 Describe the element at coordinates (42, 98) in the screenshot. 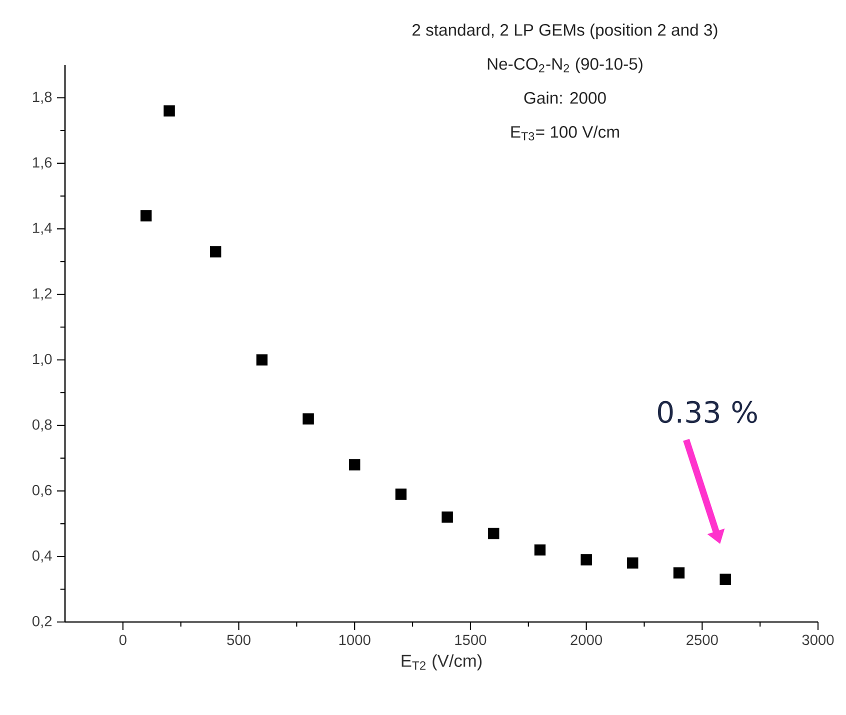

I see `y-tick-label: 1,8` at that location.